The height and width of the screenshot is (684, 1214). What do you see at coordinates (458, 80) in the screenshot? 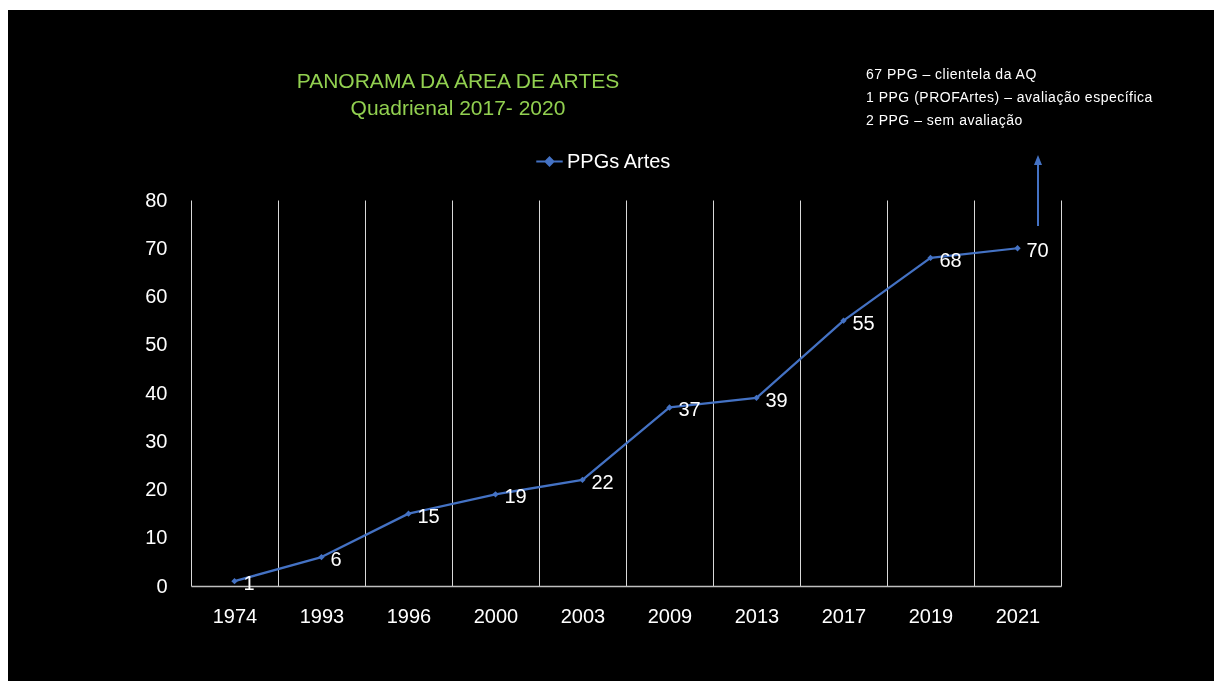
I see `chart-title: PANORAMA DA ÁREA DE ARTES` at bounding box center [458, 80].